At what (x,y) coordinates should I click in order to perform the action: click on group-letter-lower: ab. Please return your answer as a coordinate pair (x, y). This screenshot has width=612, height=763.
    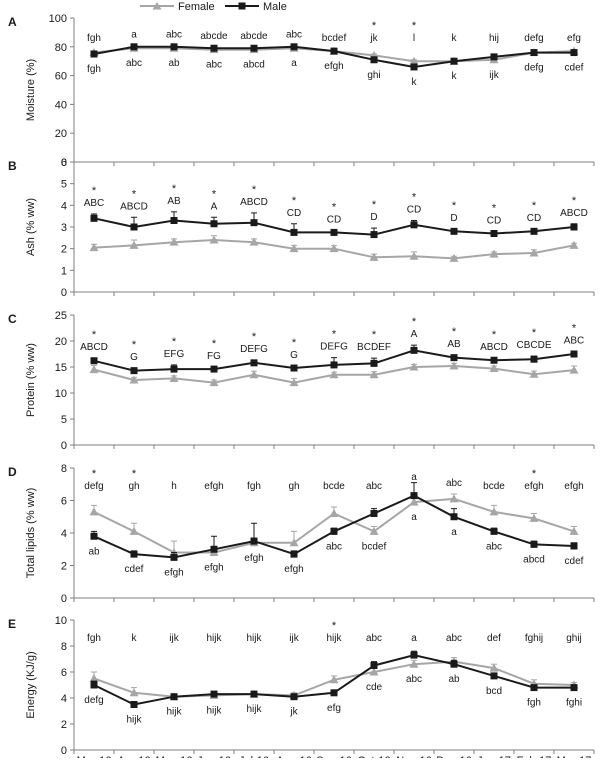
    Looking at the image, I should click on (94, 551).